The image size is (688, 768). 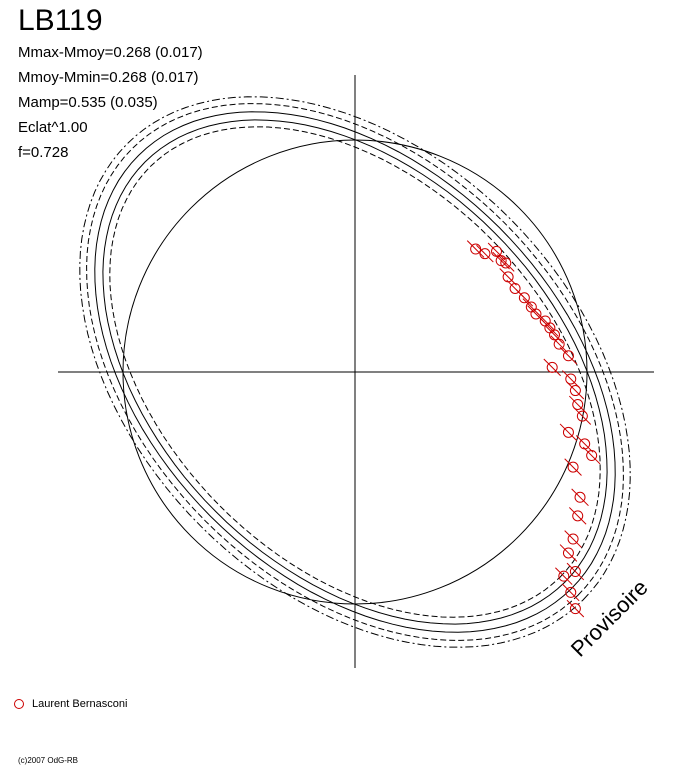 I want to click on stat-mean-minus-min: Mmoy-Mmin=0.268 (0.017), so click(x=108, y=77).